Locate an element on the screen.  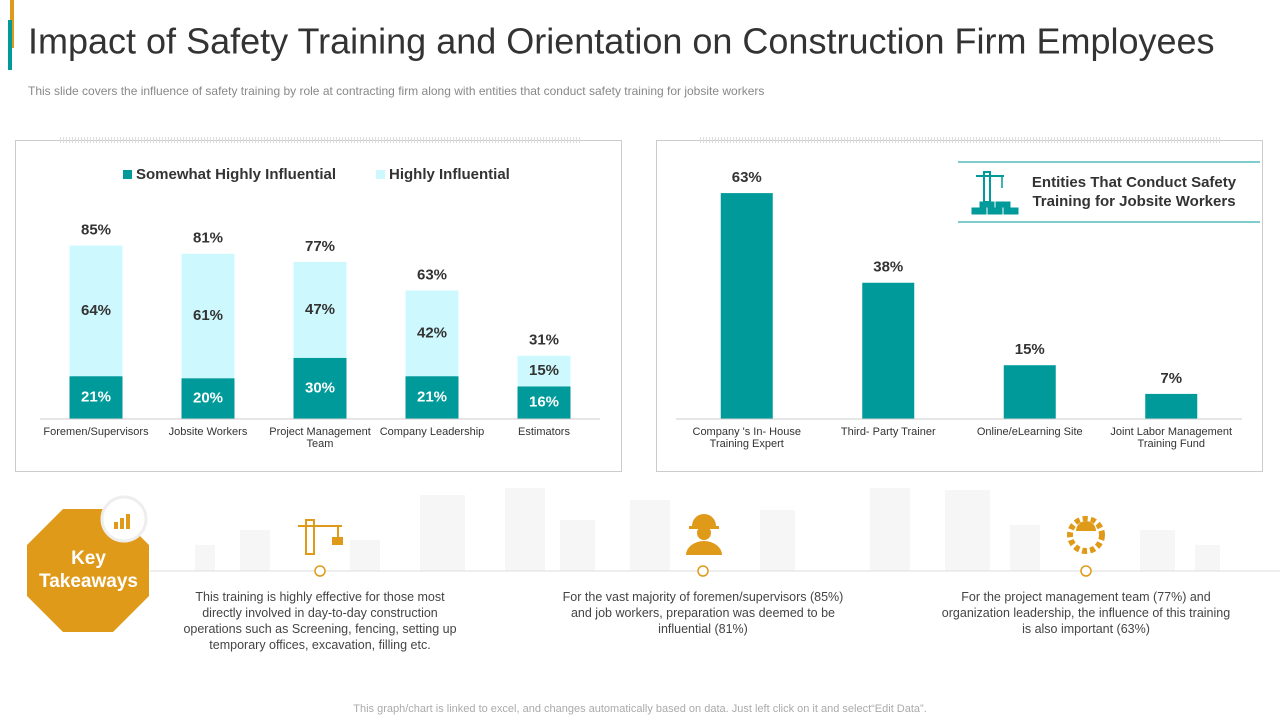
x-tick-label: Foremen/Supervisors is located at coordinates (96, 432).